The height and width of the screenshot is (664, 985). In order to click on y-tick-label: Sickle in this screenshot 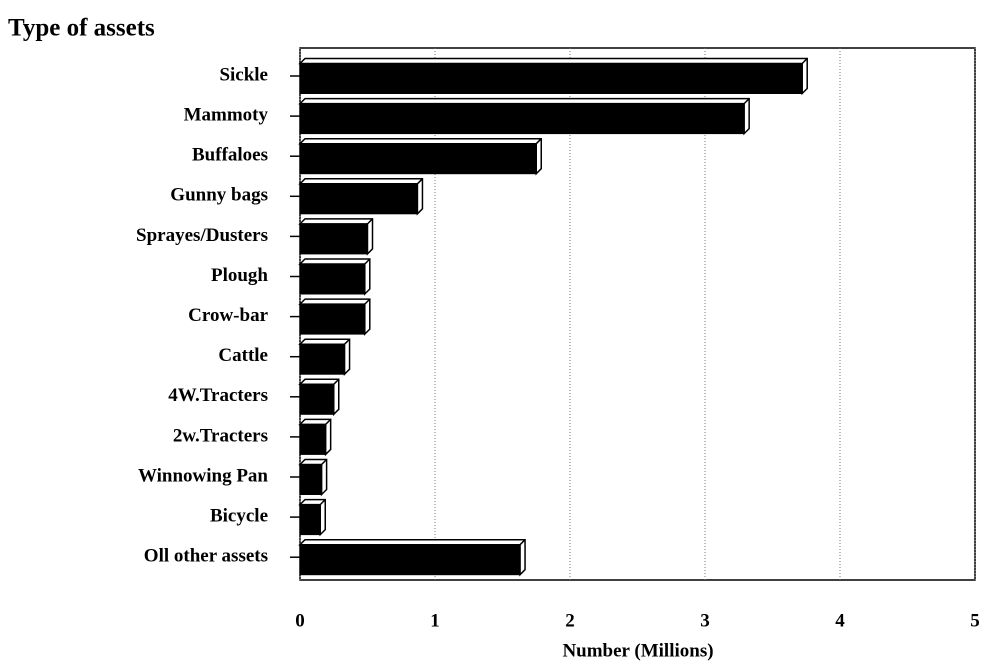, I will do `click(243, 74)`.